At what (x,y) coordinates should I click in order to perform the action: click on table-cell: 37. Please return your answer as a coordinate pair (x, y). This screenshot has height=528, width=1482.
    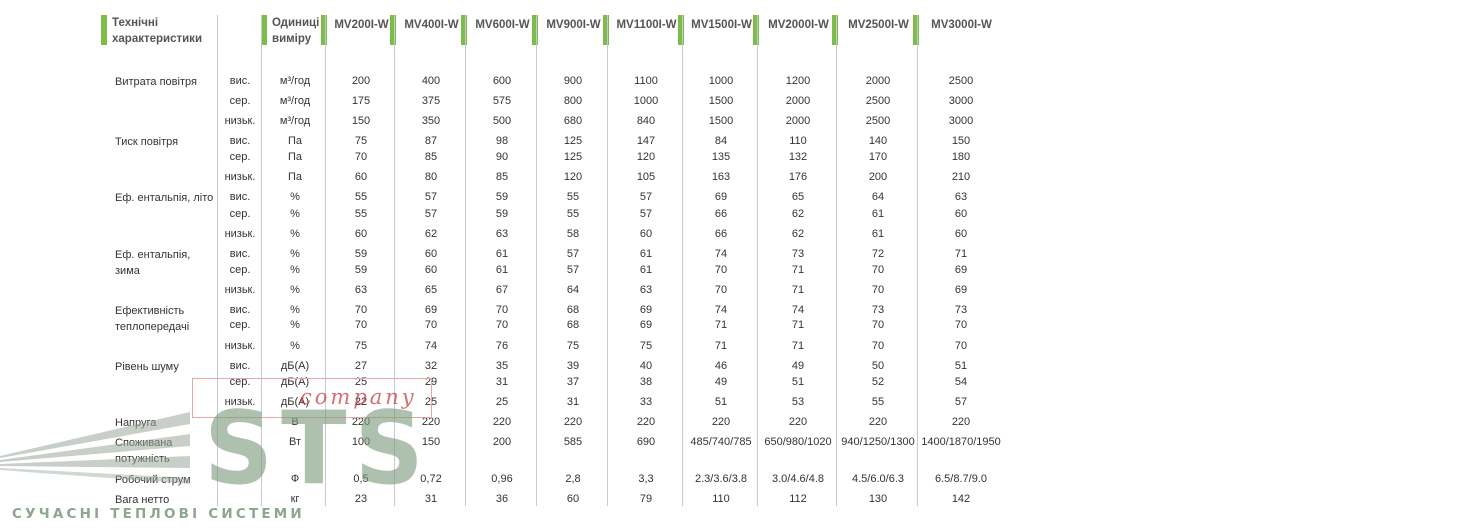
    Looking at the image, I should click on (573, 382).